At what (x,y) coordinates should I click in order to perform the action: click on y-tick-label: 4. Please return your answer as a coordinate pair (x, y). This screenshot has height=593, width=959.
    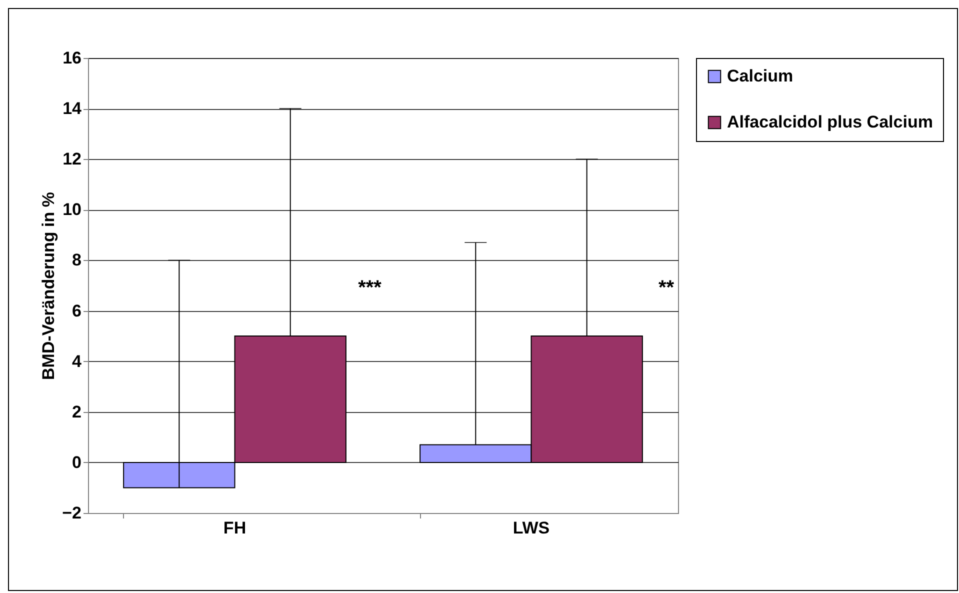
    Looking at the image, I should click on (77, 361).